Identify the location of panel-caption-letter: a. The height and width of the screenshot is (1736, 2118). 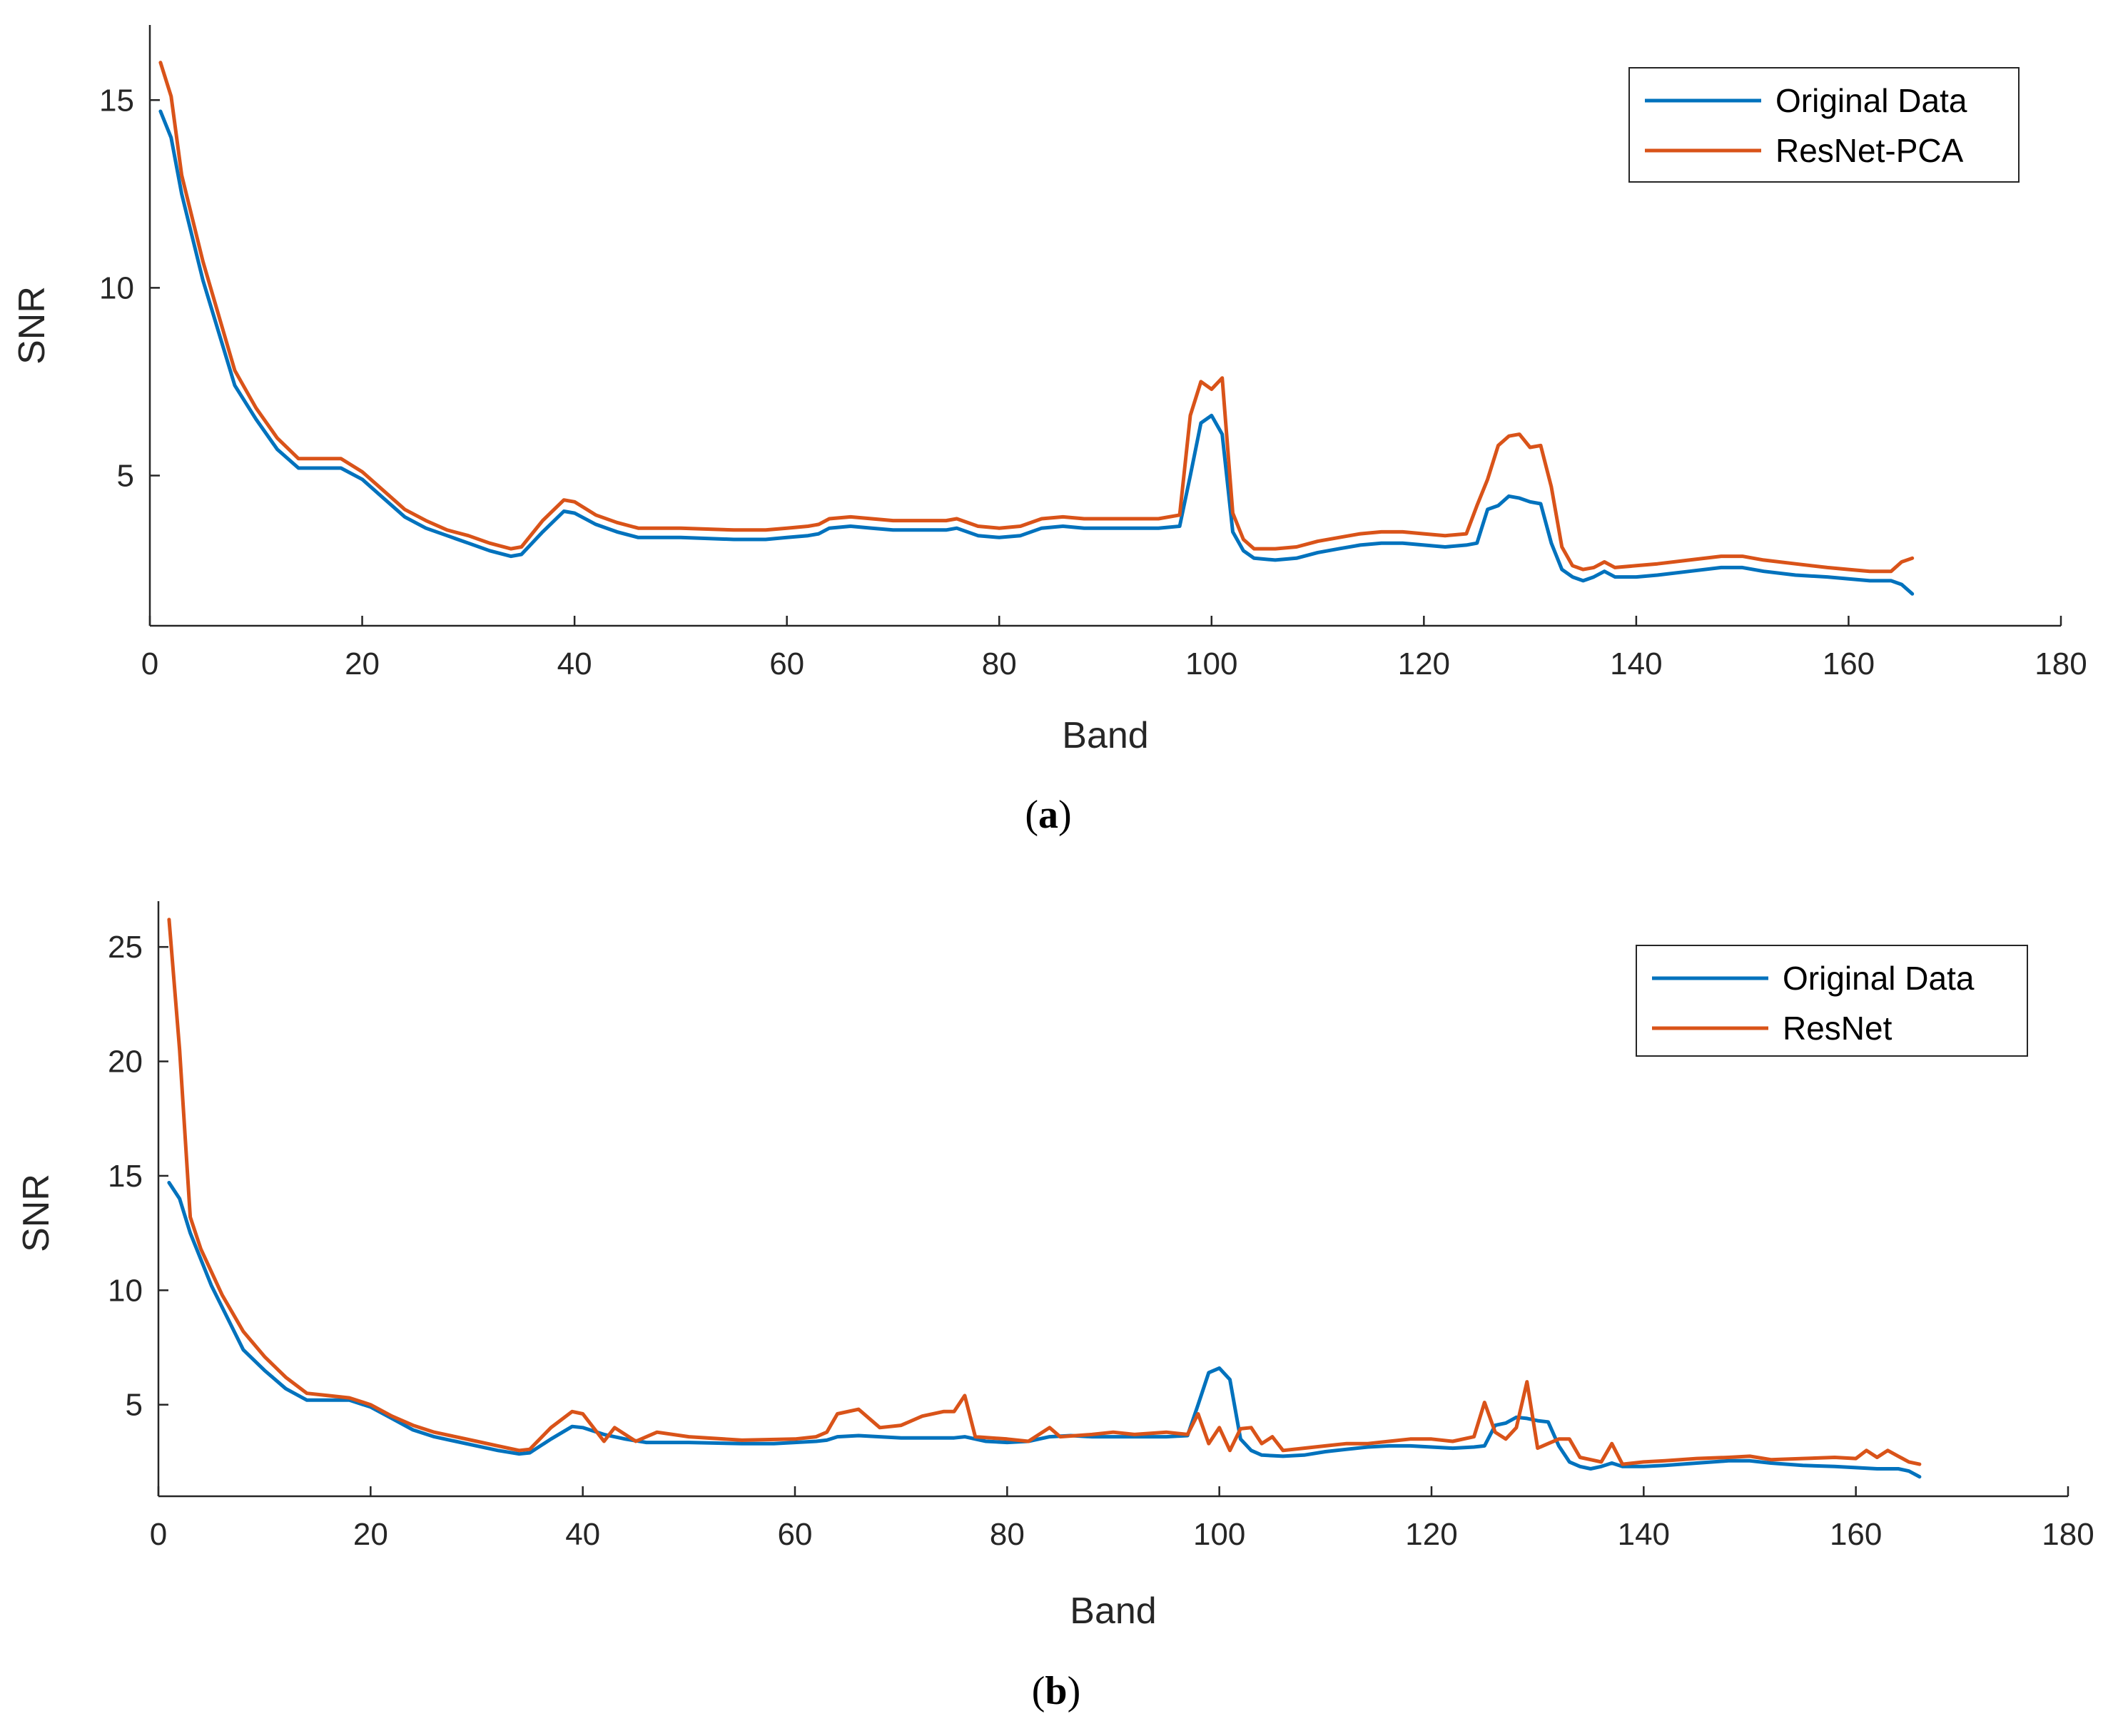
(1048, 815).